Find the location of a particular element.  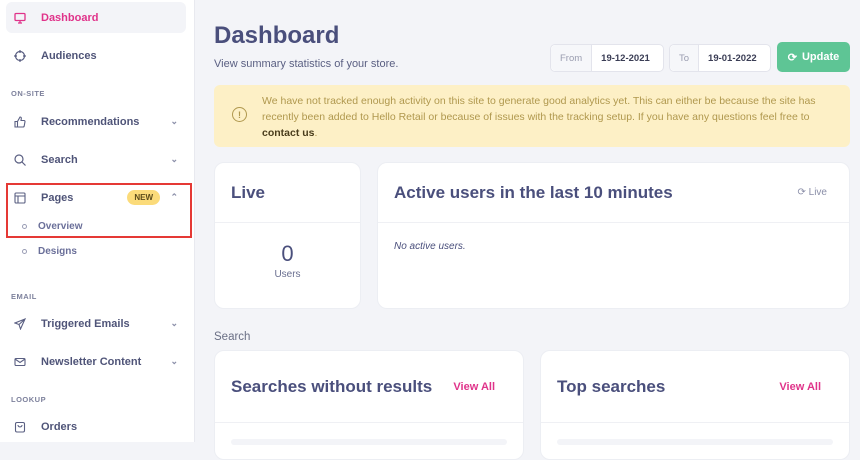

empty-state: No active users. is located at coordinates (430, 246).